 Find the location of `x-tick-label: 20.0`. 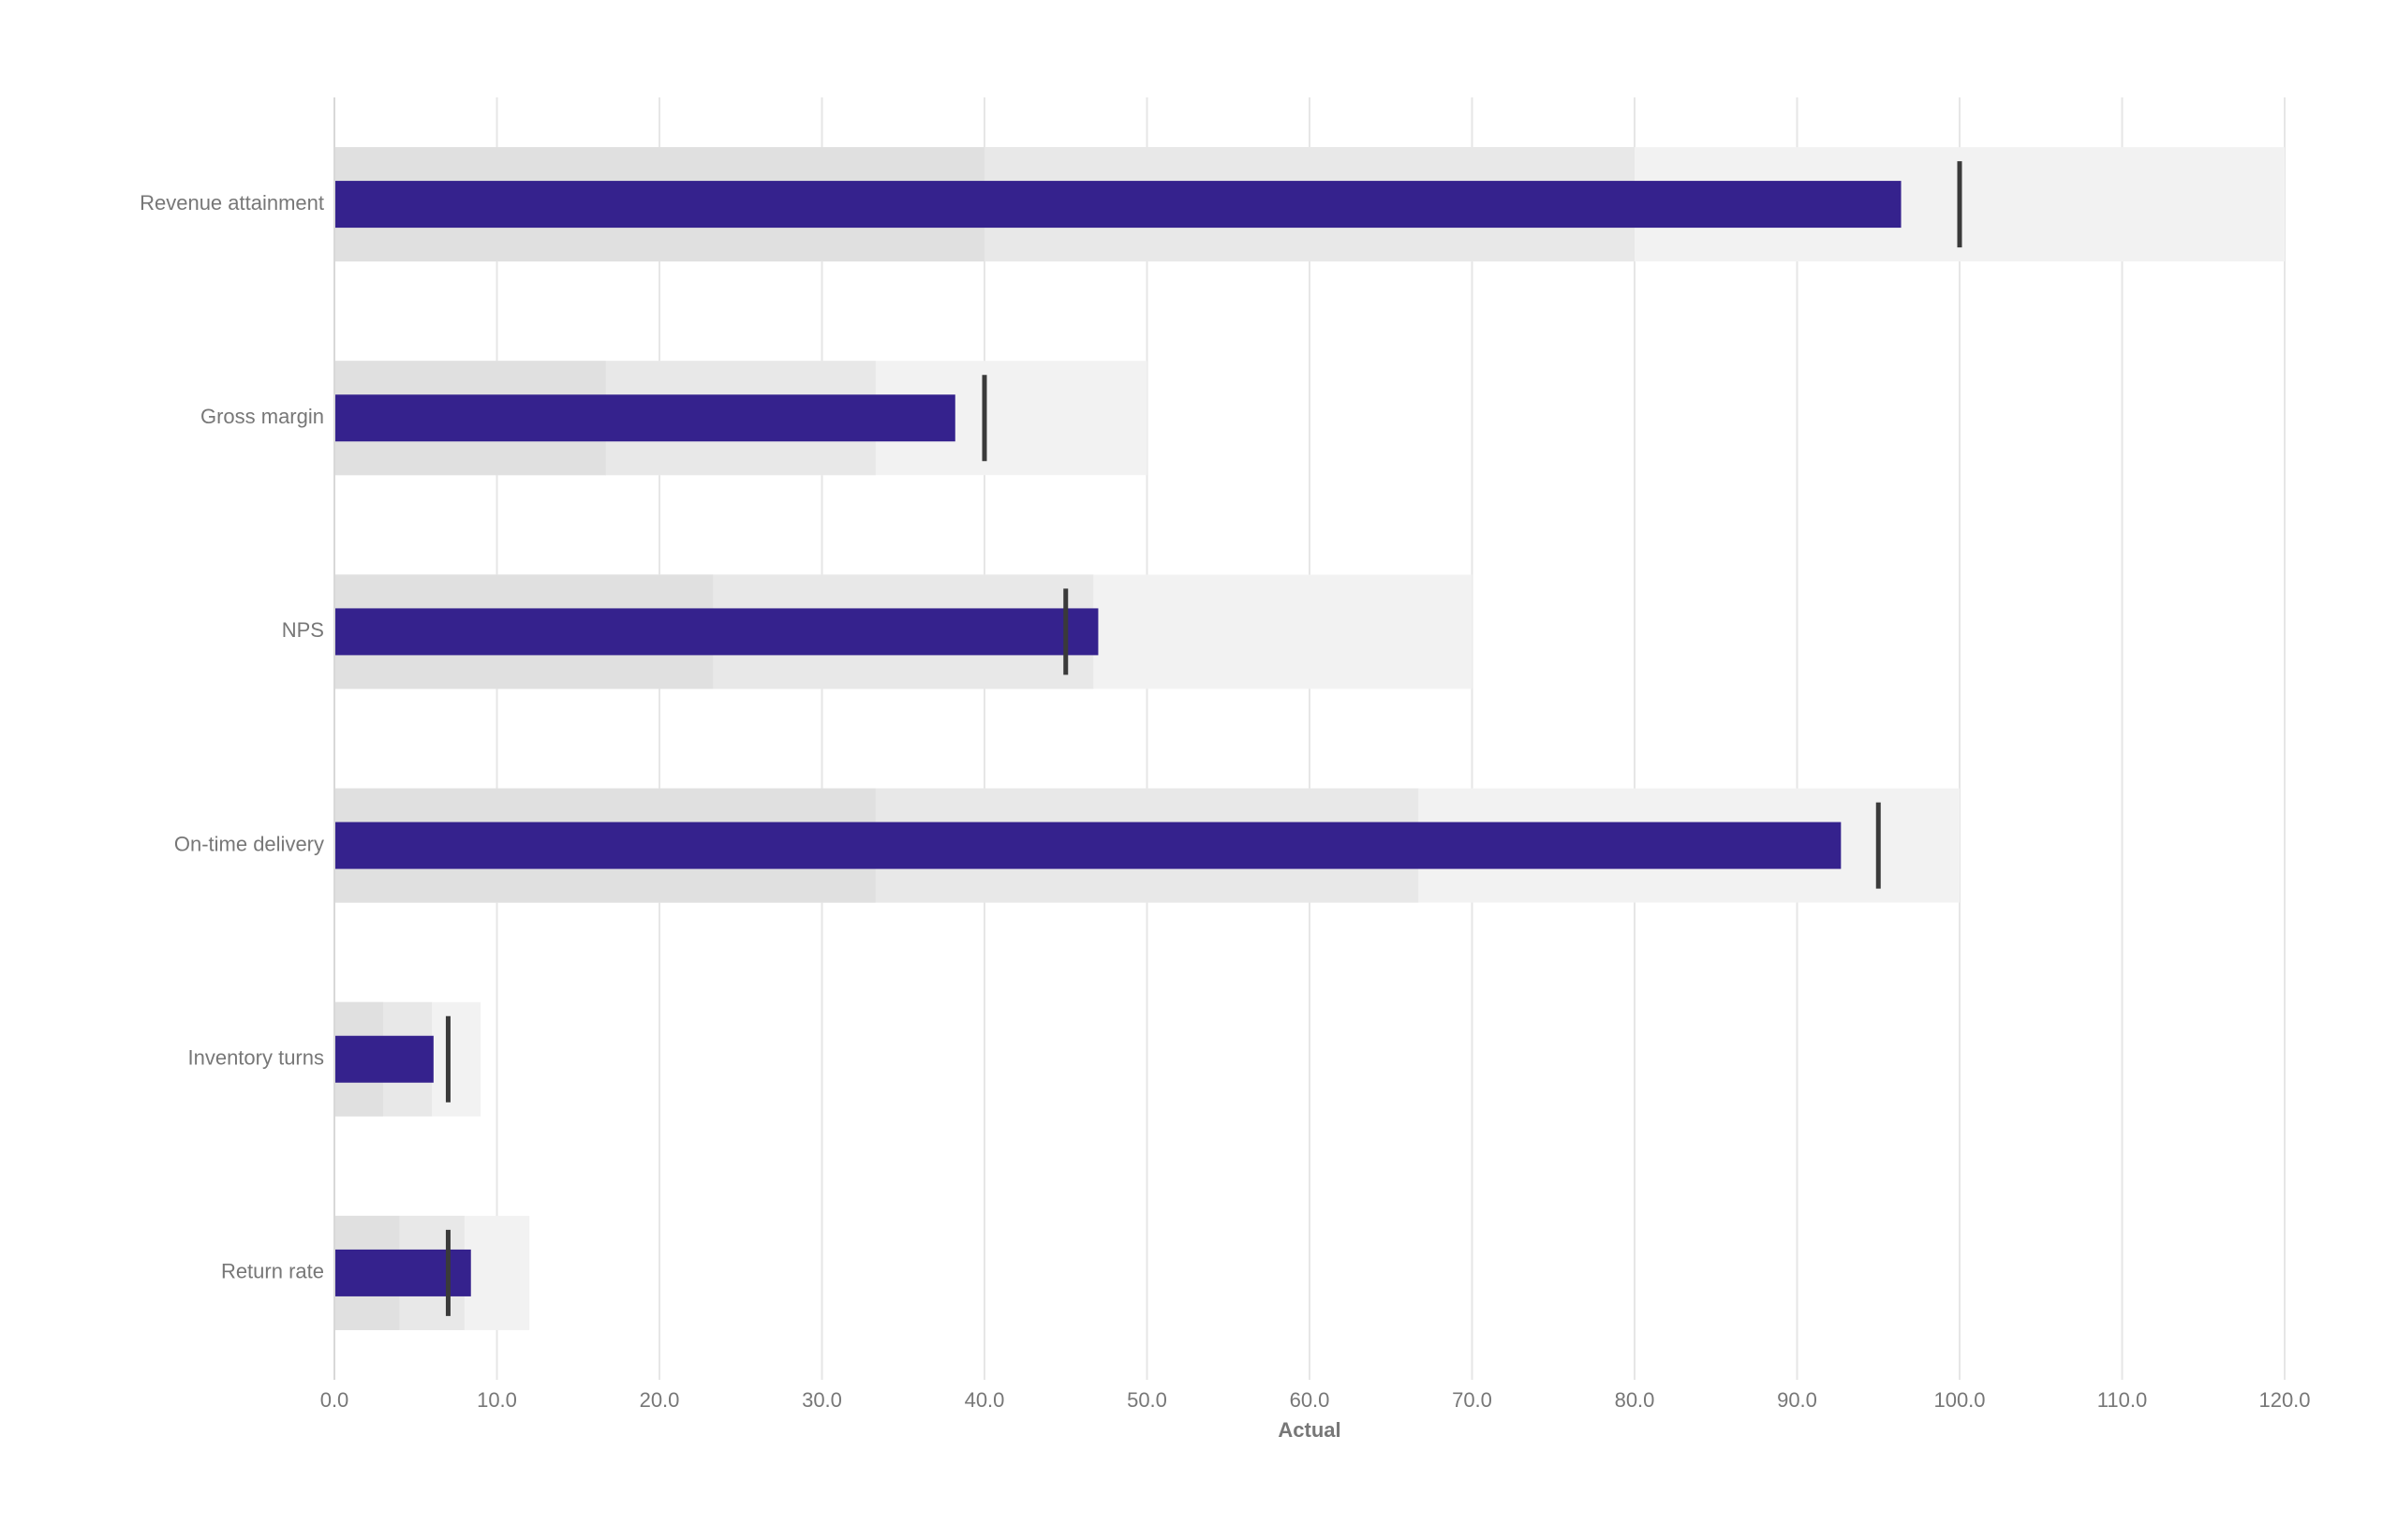

x-tick-label: 20.0 is located at coordinates (660, 1400).